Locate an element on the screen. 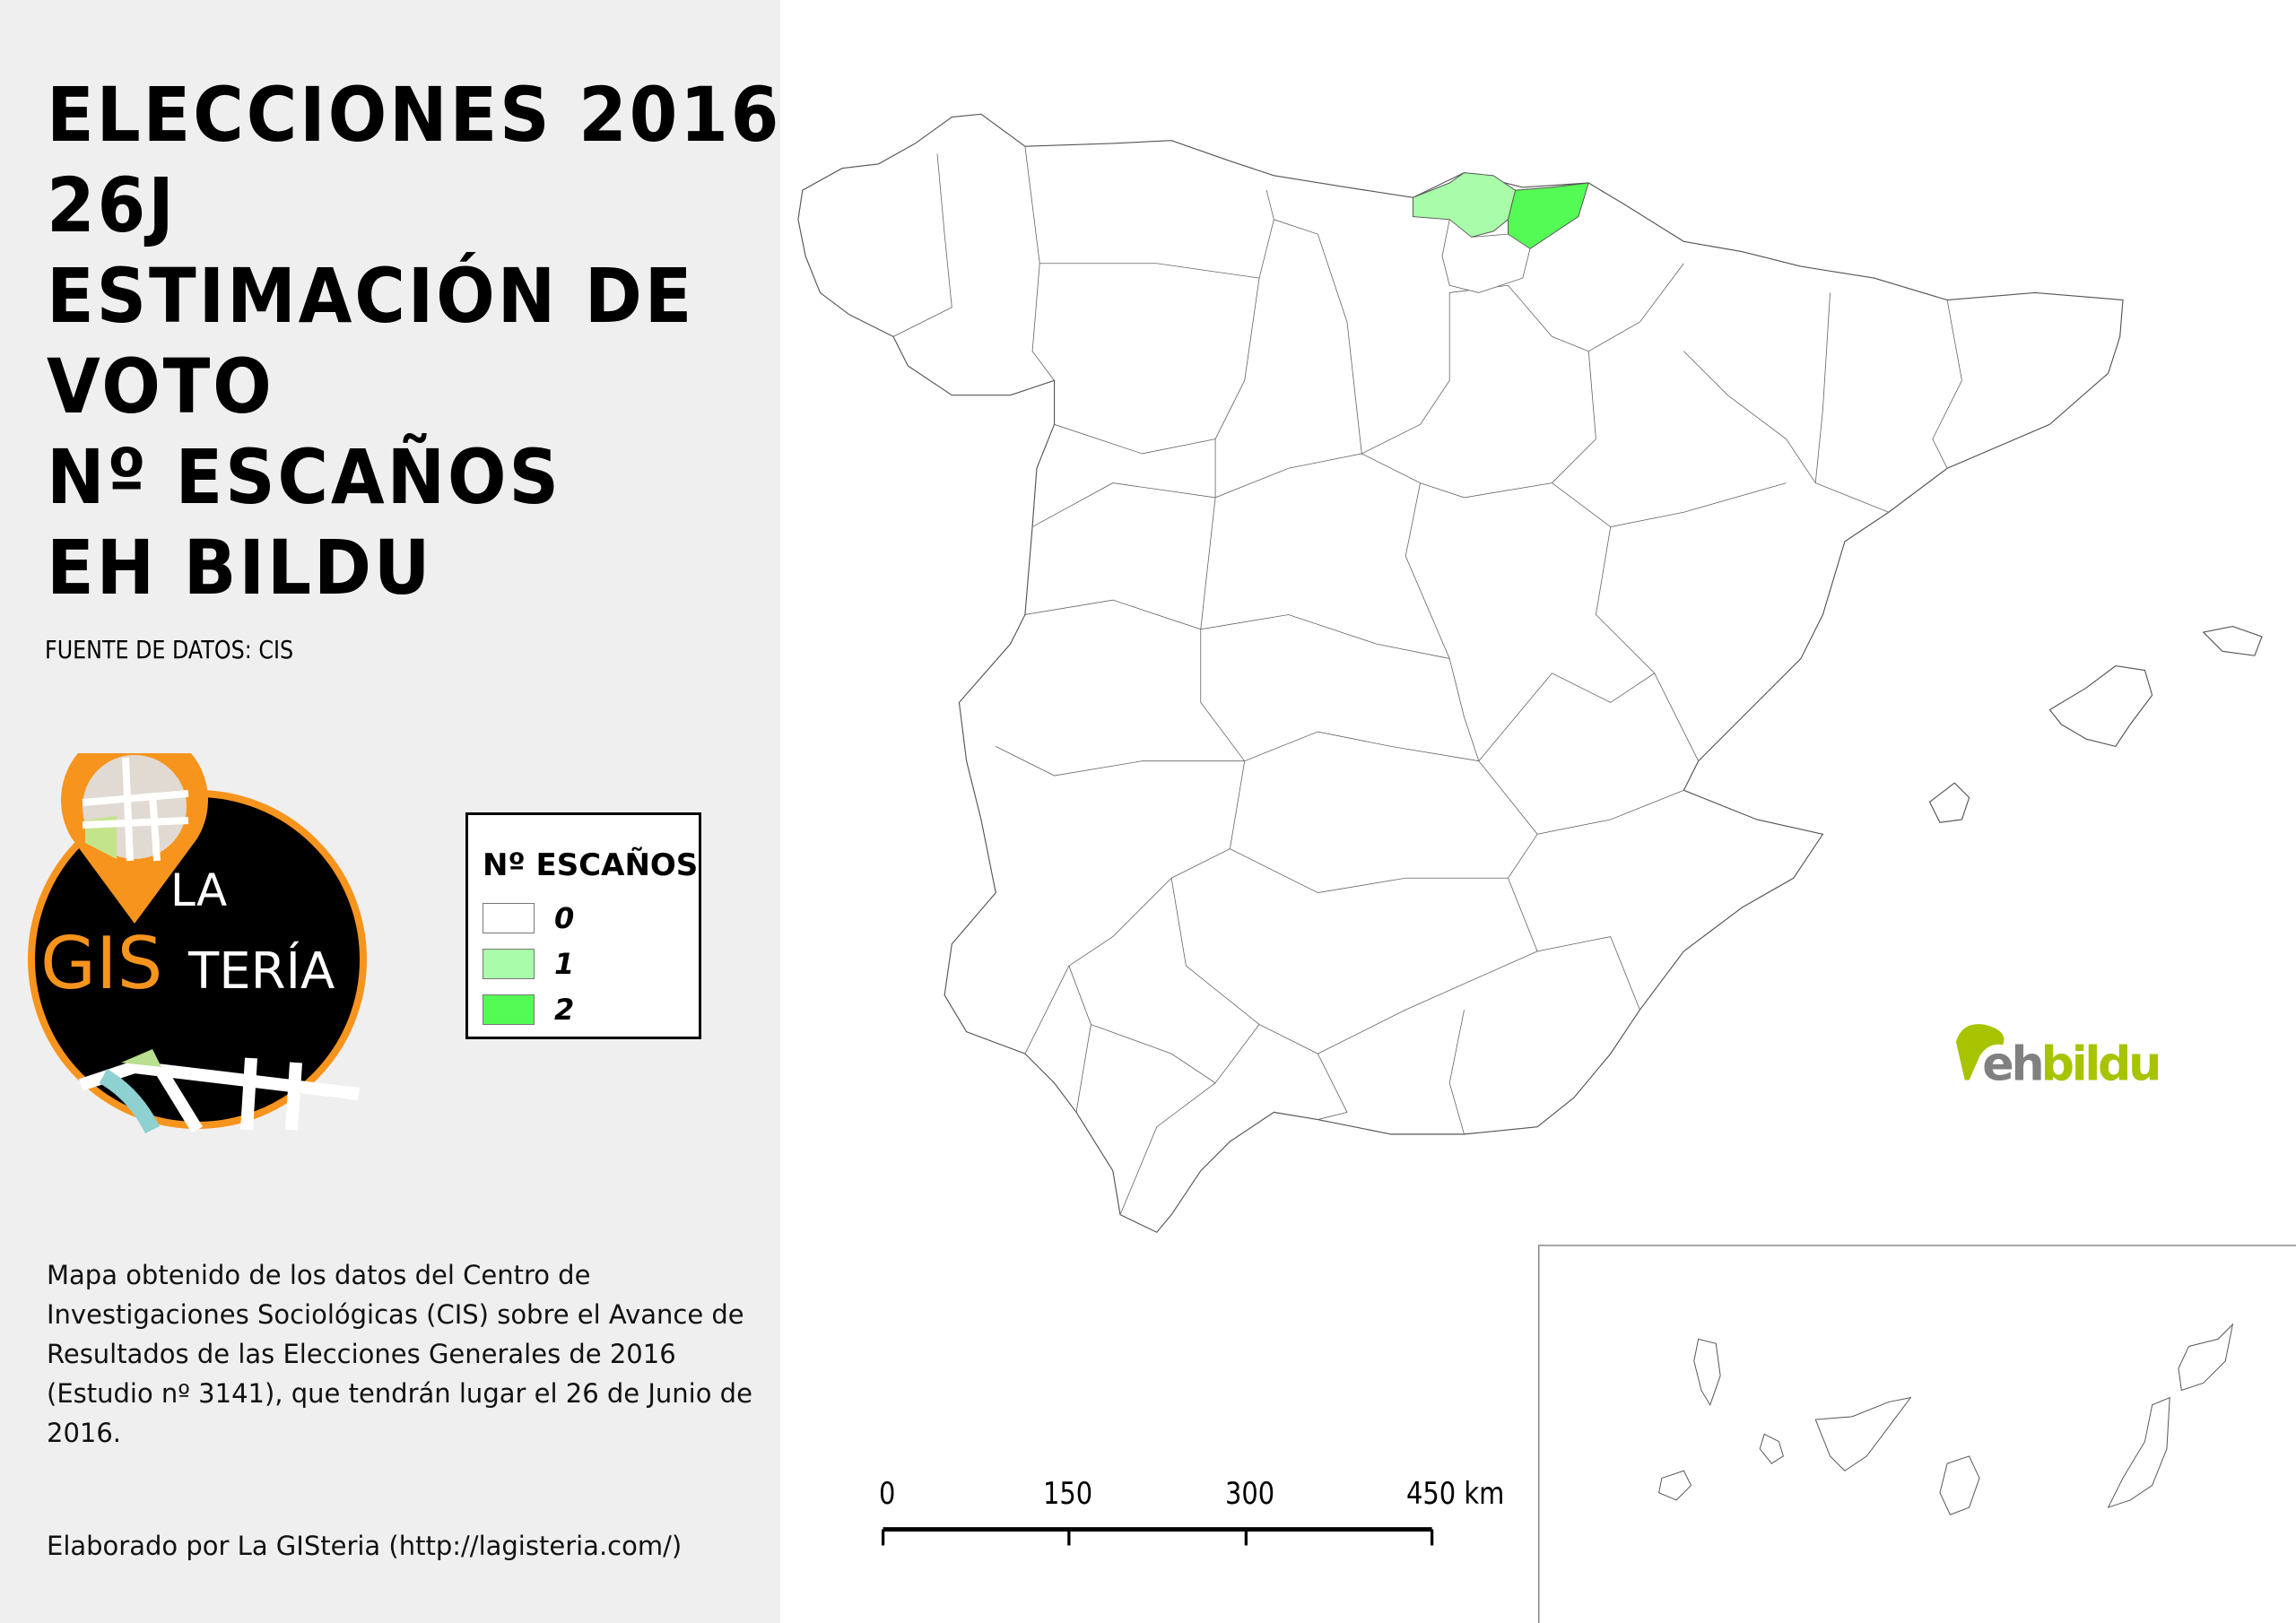 Image resolution: width=2296 pixels, height=1623 pixels. data-source: FUENTE DE DATOS: CIS is located at coordinates (169, 649).